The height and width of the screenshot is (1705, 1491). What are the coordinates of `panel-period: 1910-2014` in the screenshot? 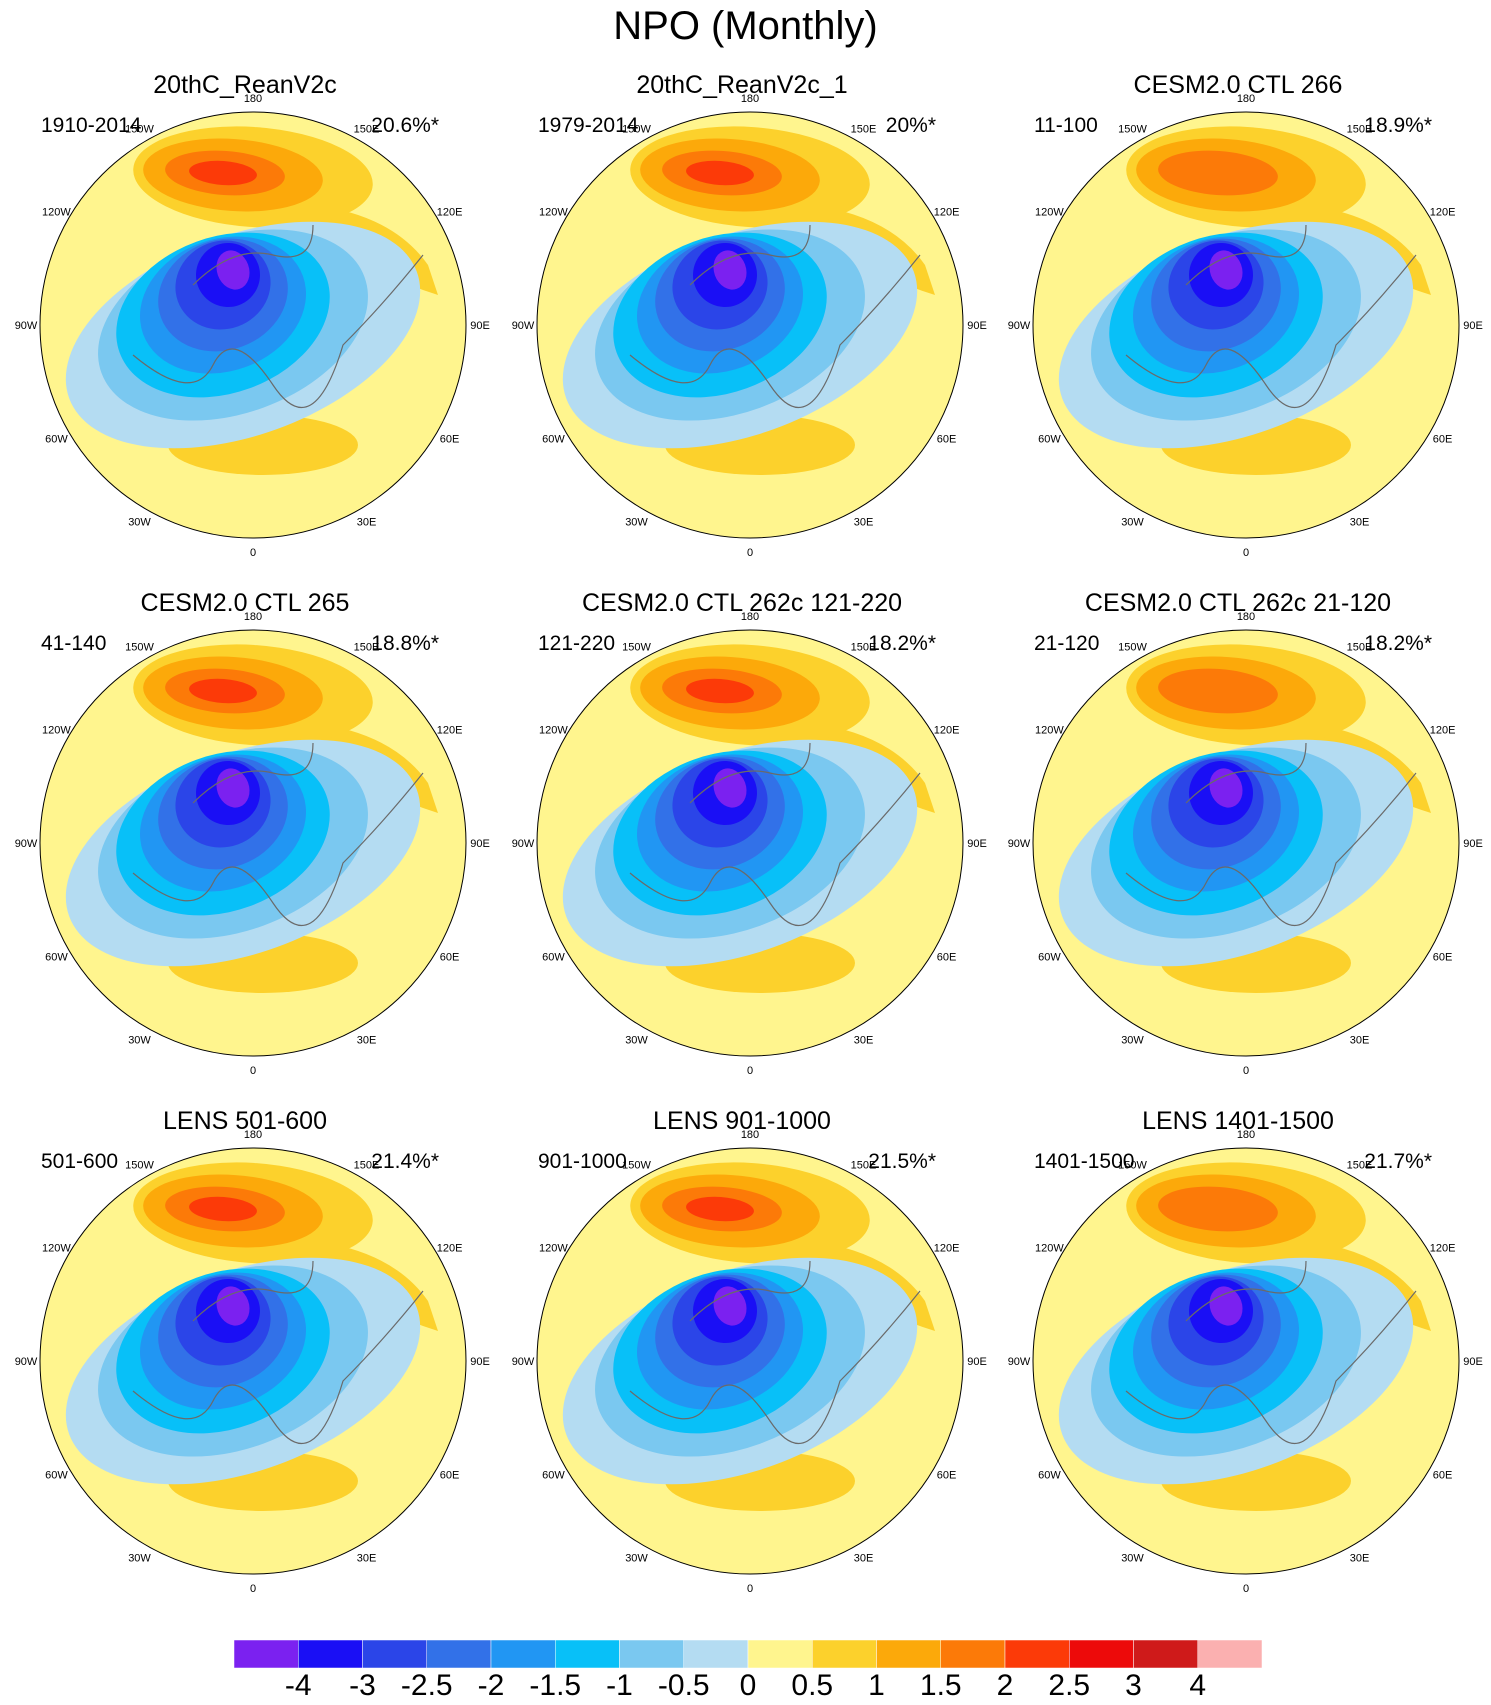 It's located at (91, 125).